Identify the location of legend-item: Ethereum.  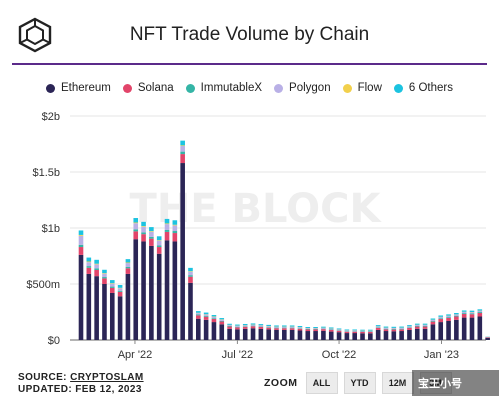
(78, 88).